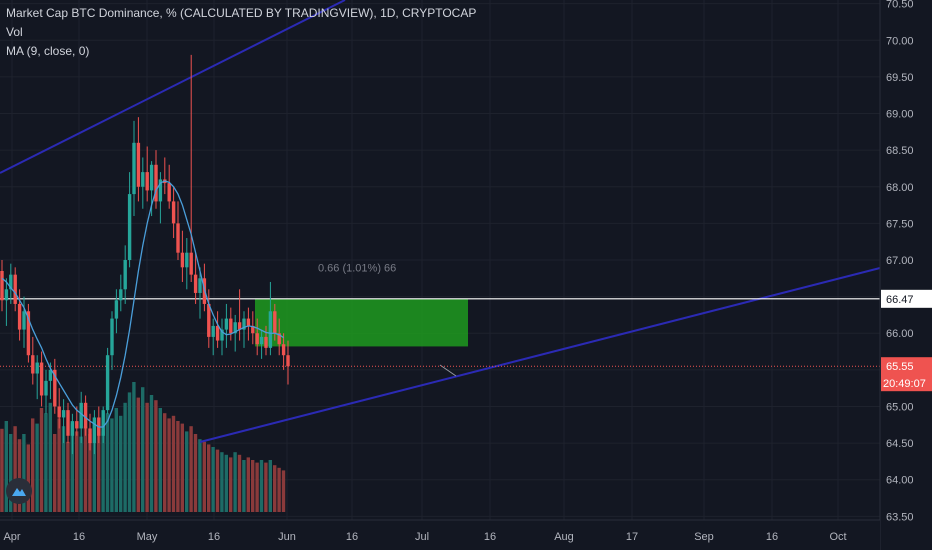 The image size is (932, 550). I want to click on time-axis: Apr 16 May 16 Jun 16 Jul 16 Aug 17 Sep 16 Oct, so click(440, 534).